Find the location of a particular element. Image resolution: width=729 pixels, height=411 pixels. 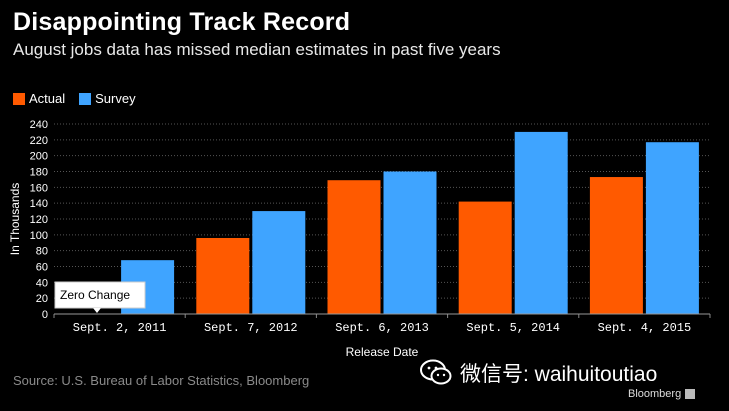

brand-name: Bloomberg is located at coordinates (655, 394).